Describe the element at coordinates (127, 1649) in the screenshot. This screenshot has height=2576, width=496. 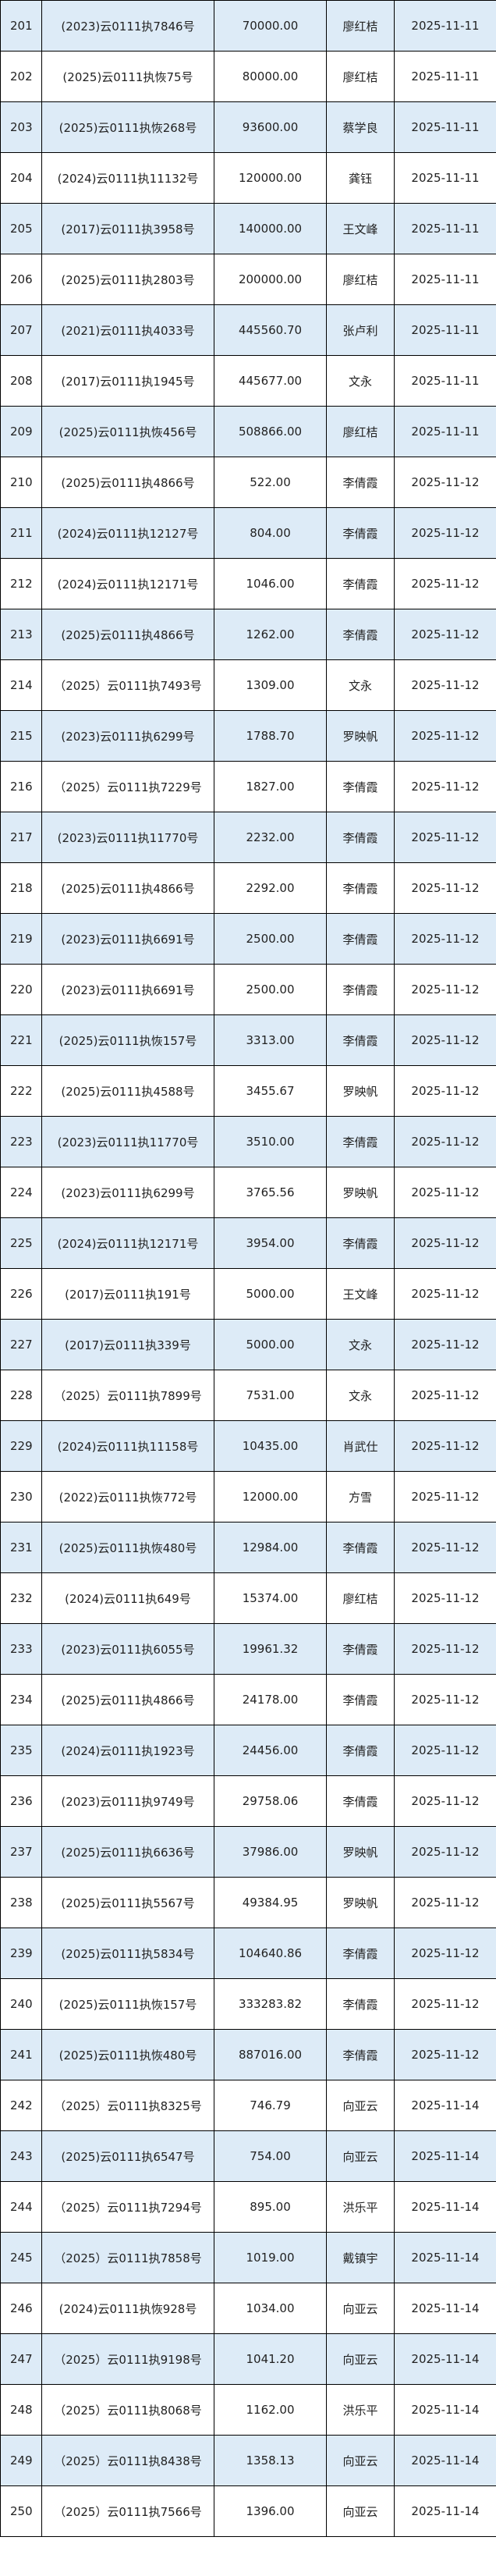
I see `case-number-cell: (2023)云0111执6055号` at that location.